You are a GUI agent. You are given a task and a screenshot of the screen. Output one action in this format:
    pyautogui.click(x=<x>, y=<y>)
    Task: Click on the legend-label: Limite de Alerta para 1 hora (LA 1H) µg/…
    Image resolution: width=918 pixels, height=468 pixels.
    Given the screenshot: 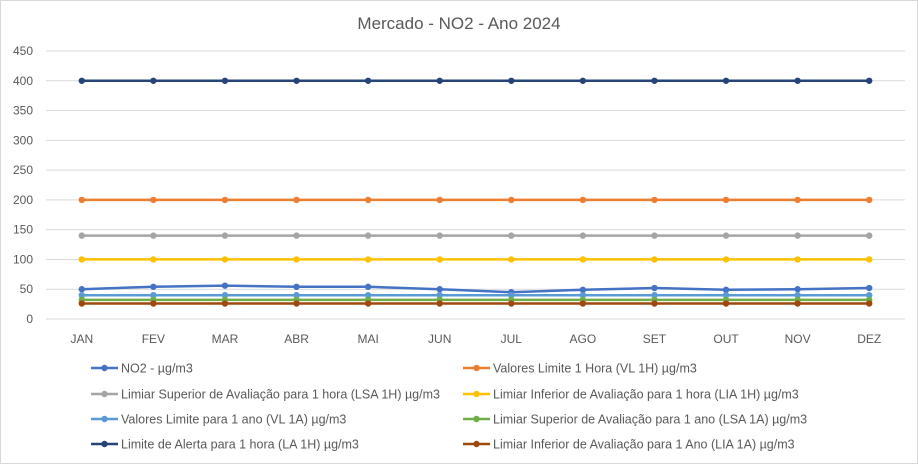 What is the action you would take?
    pyautogui.click(x=240, y=445)
    